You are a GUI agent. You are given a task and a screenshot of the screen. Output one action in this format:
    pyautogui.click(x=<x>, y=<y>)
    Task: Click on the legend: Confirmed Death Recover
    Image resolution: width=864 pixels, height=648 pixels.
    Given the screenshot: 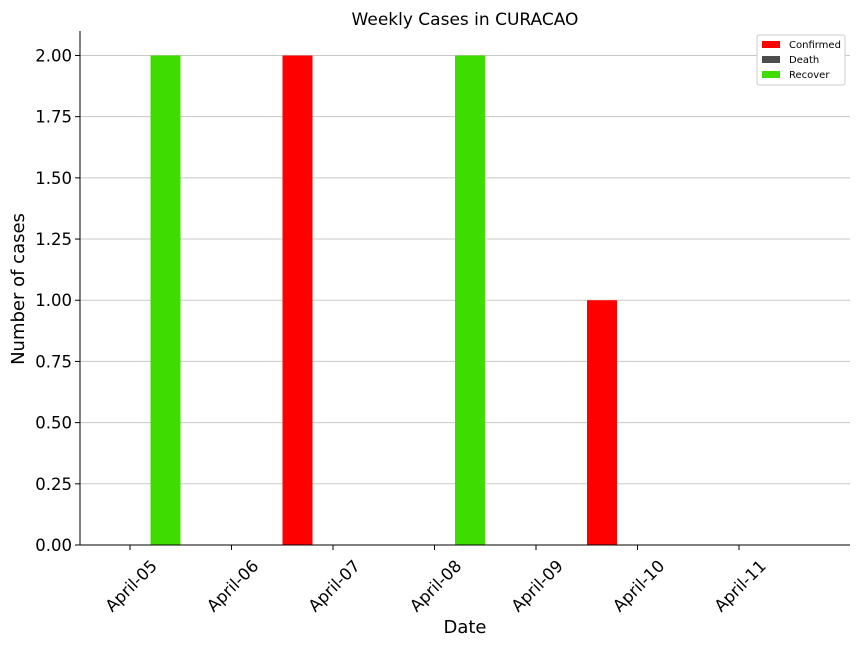 What is the action you would take?
    pyautogui.click(x=801, y=60)
    